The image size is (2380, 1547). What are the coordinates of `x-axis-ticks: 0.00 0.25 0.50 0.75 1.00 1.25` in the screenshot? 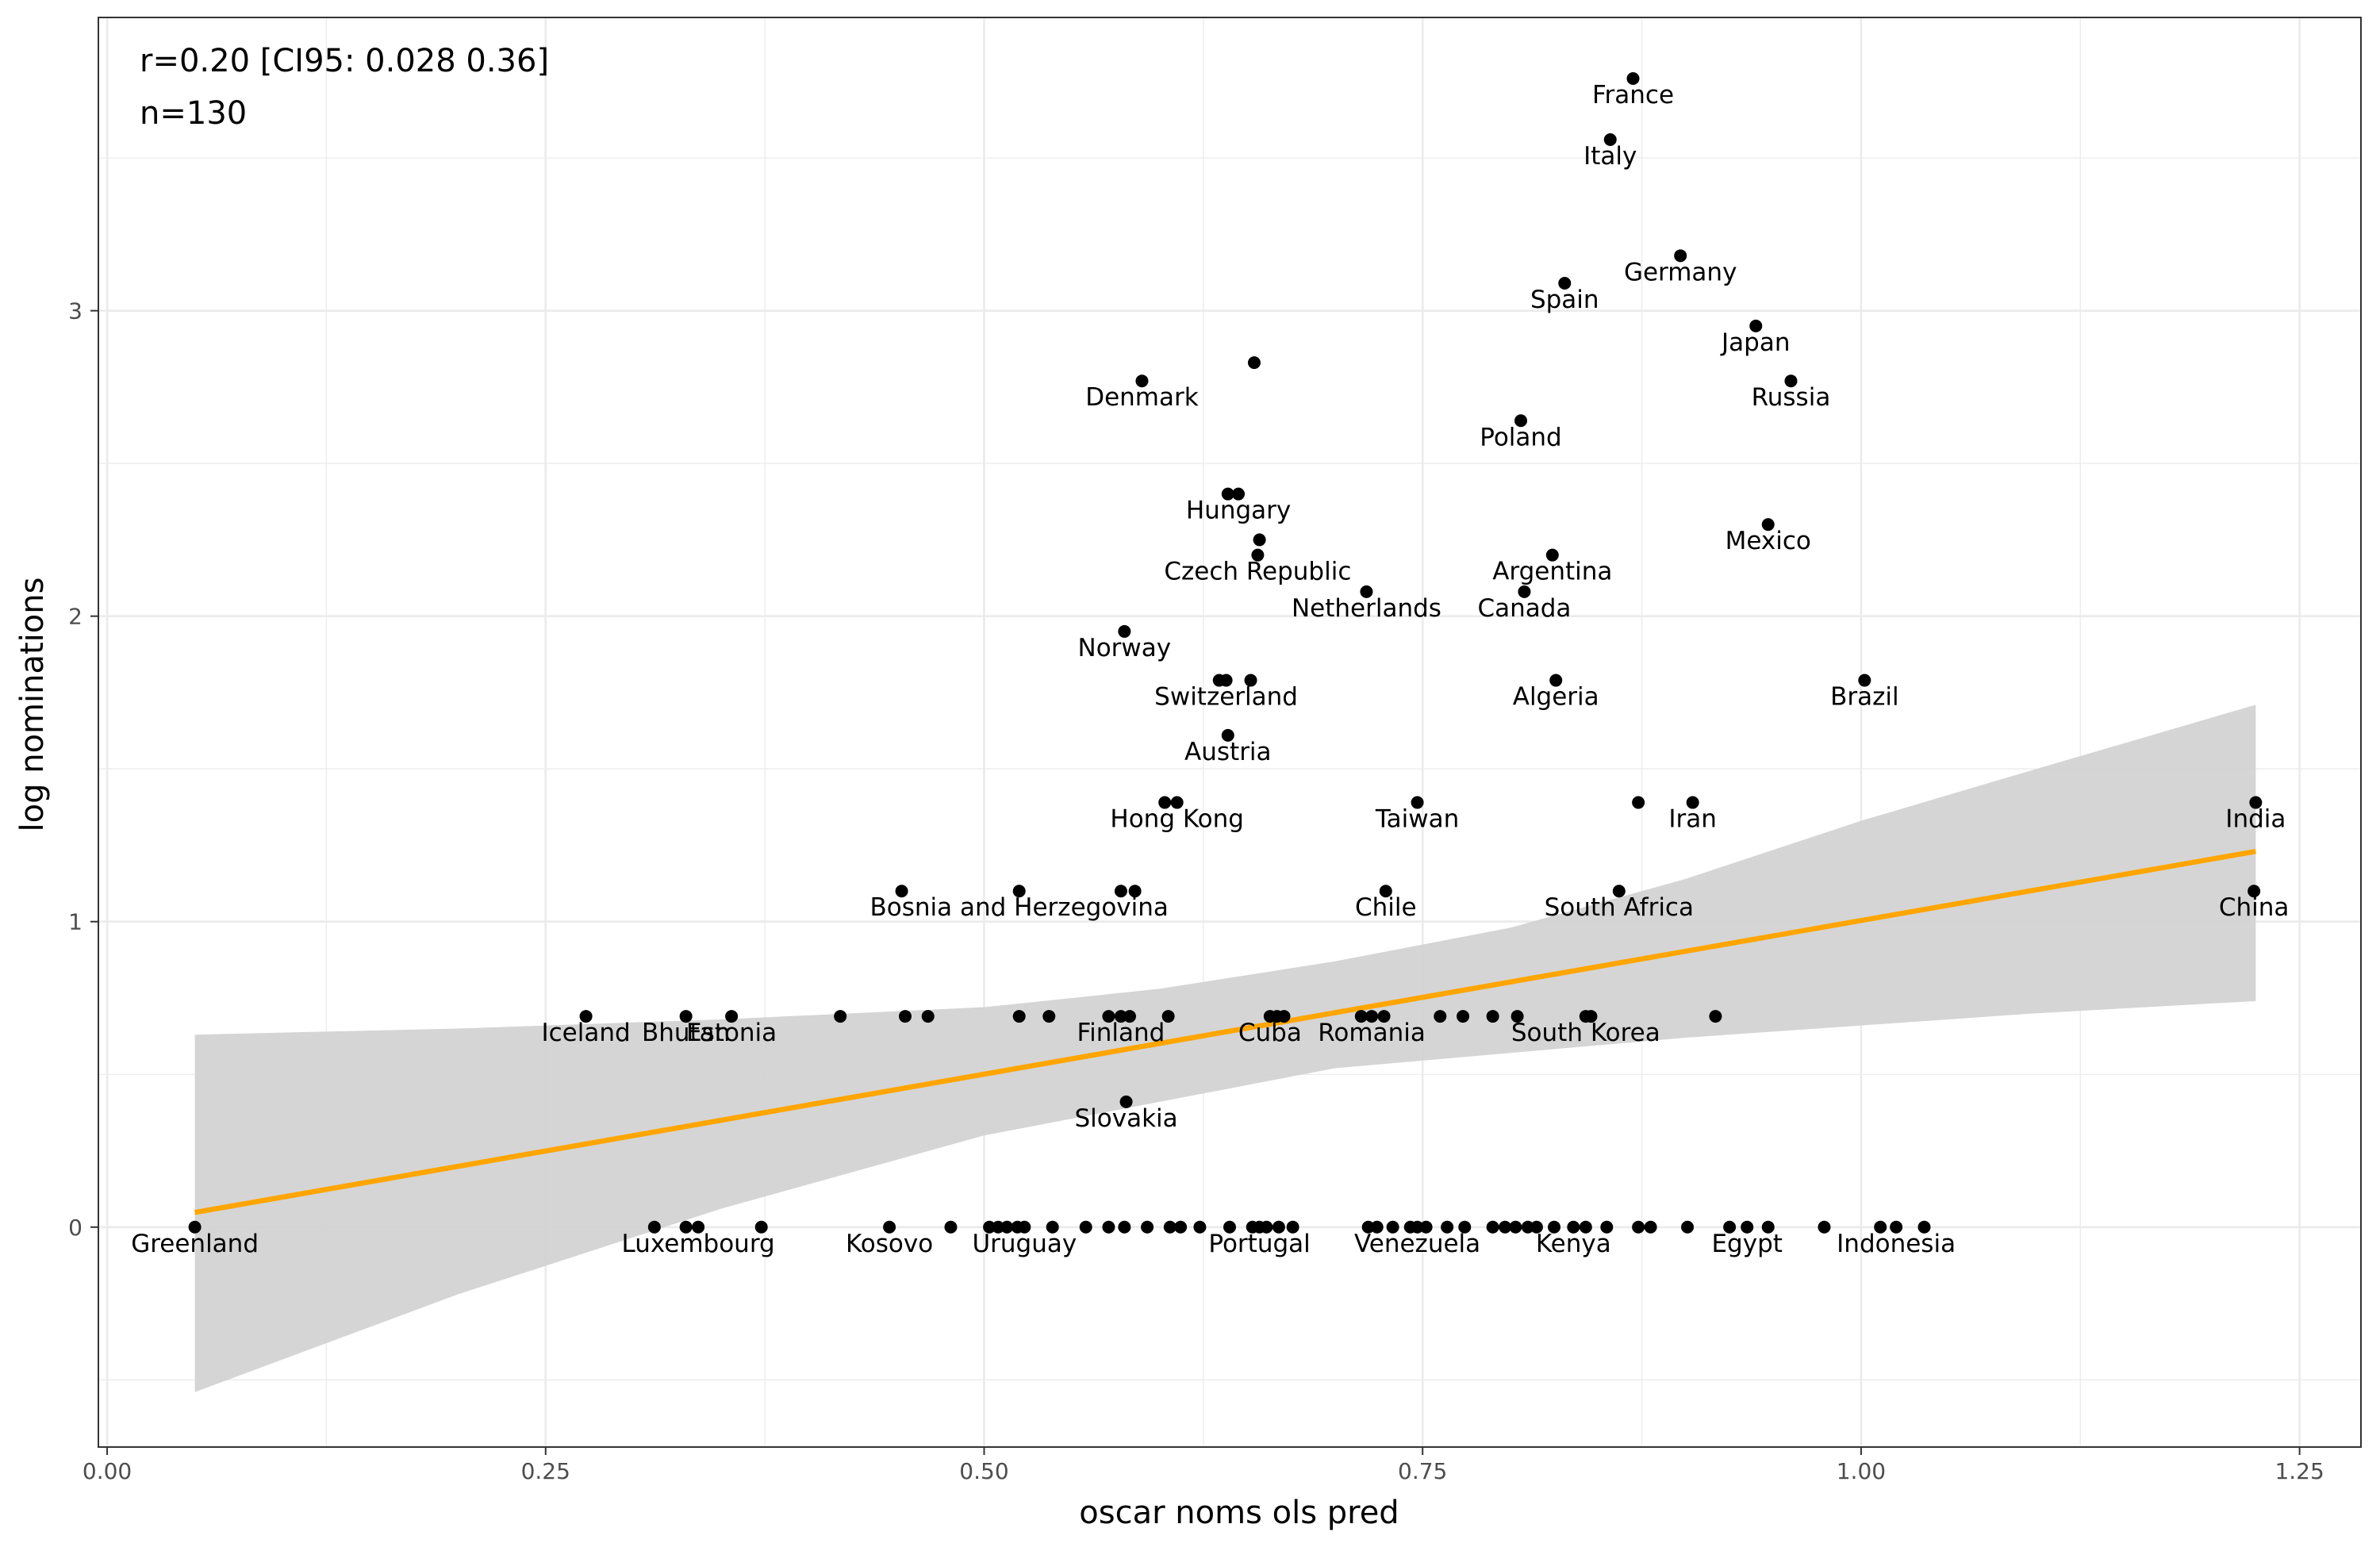 It's located at (1203, 1465).